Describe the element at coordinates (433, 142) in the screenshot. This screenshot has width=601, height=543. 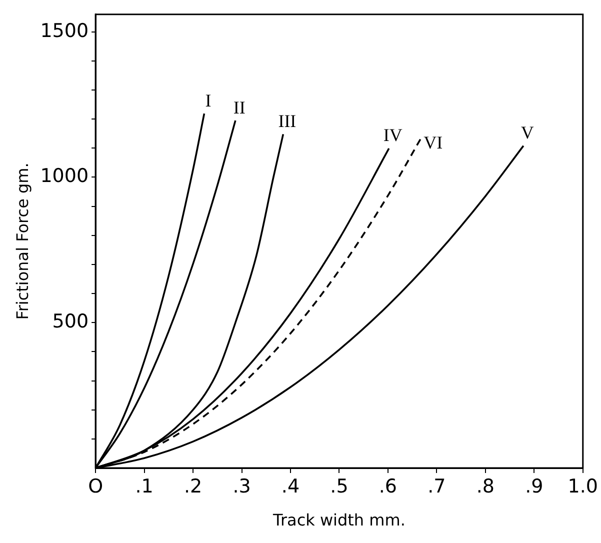
I see `series-label: VI` at that location.